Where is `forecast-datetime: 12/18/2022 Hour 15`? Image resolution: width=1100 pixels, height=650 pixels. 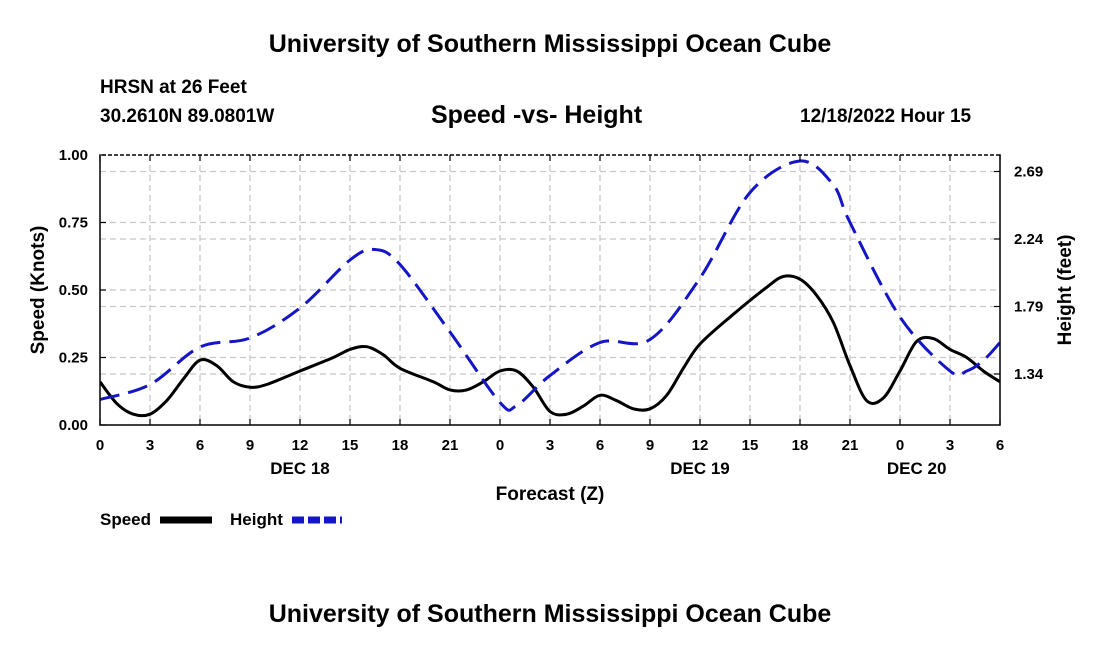 forecast-datetime: 12/18/2022 Hour 15 is located at coordinates (886, 116).